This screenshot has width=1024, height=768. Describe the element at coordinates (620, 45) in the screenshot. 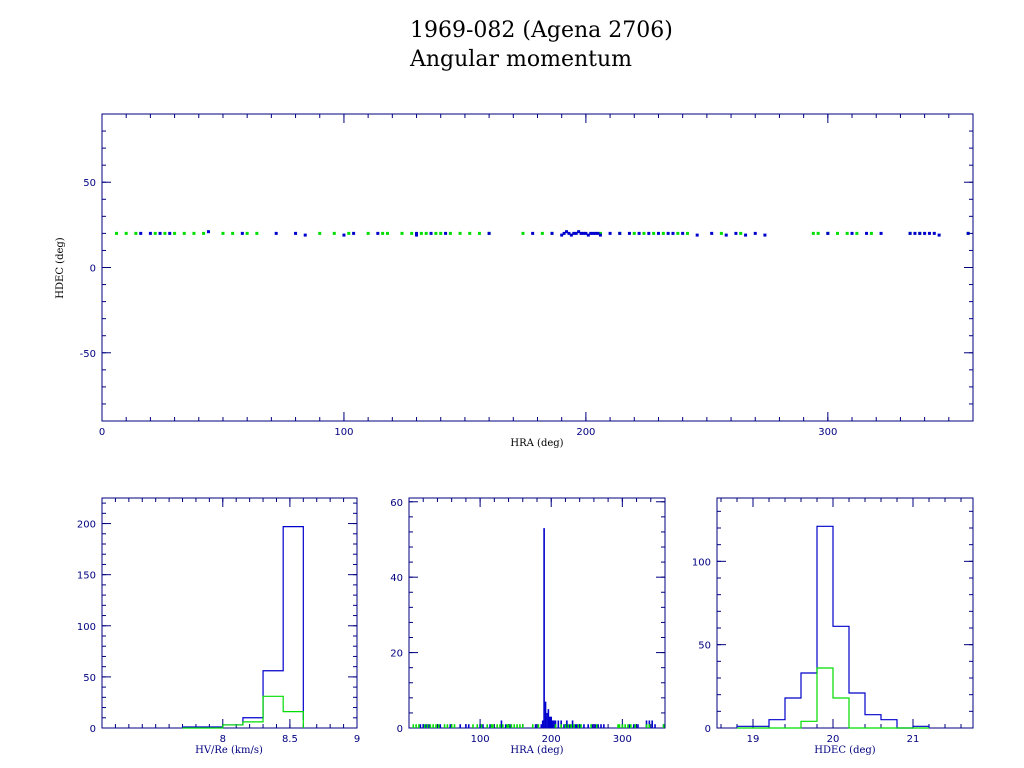

I see `chart-title: 1969-082 (Agena 2706) Angular momentum` at that location.